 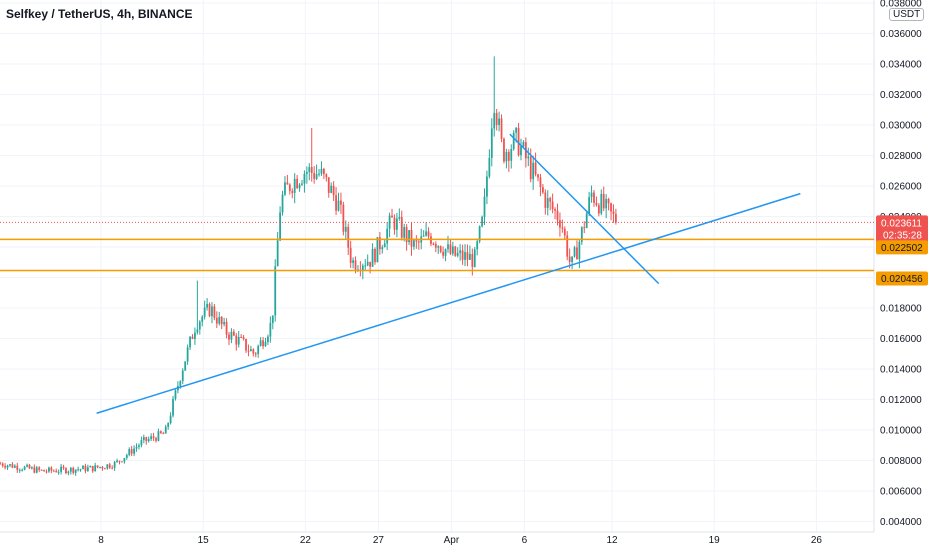 What do you see at coordinates (902, 279) in the screenshot?
I see `level-price-value: 0.020456` at bounding box center [902, 279].